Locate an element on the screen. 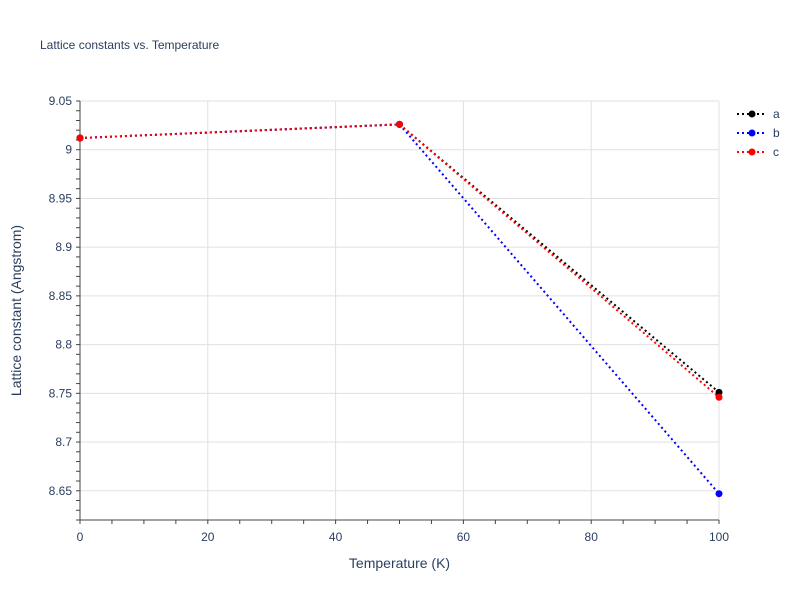 Image resolution: width=800 pixels, height=600 pixels. x-tick-label: 20 is located at coordinates (208, 537).